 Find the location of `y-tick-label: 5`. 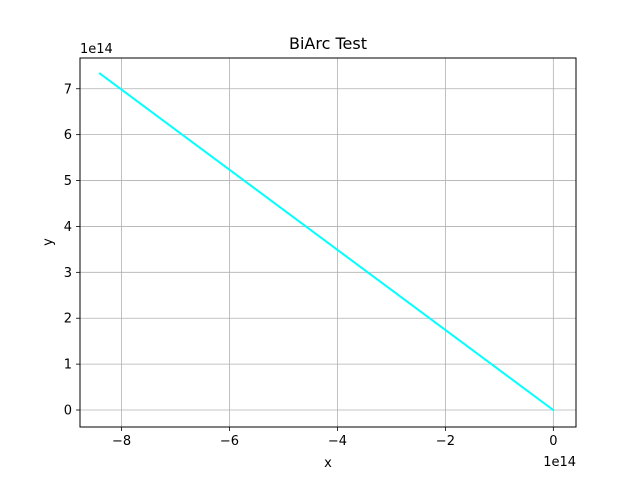

y-tick-label: 5 is located at coordinates (68, 181).